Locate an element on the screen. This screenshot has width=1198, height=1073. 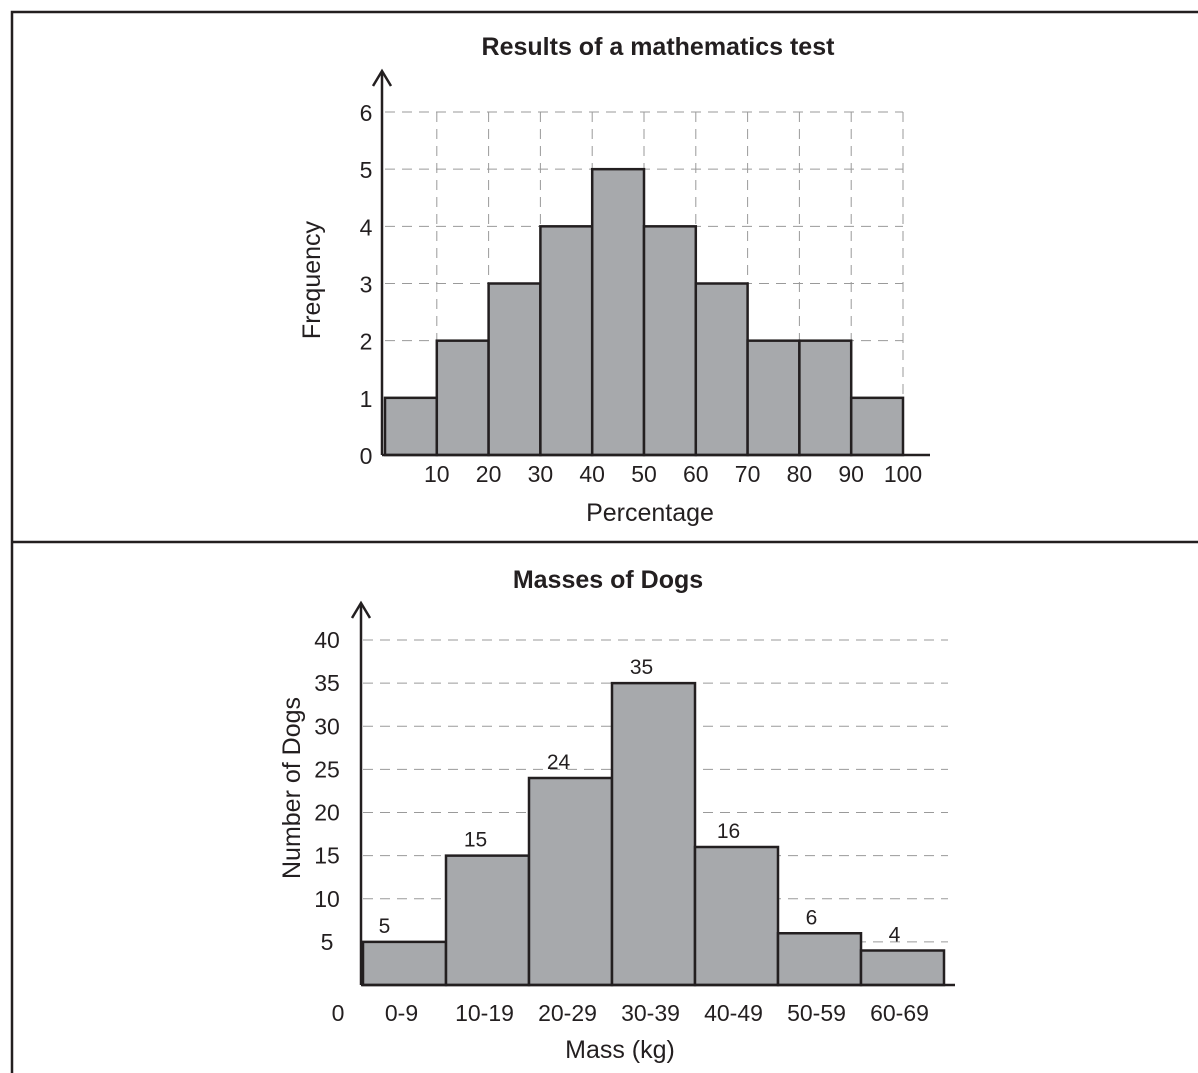
chart-title: Results of a mathematics test is located at coordinates (659, 47).